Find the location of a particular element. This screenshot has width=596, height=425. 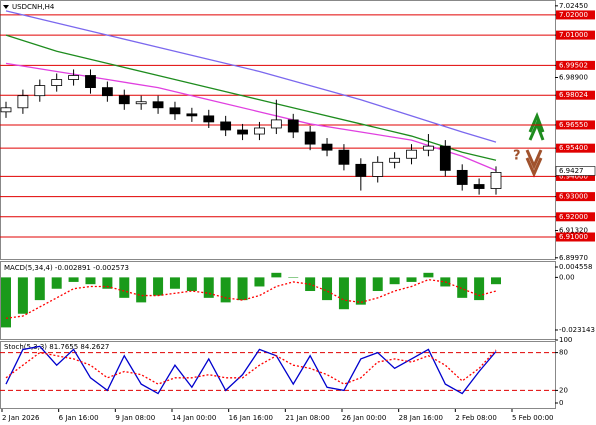

y-tick-label: 7.02450 is located at coordinates (573, 6).